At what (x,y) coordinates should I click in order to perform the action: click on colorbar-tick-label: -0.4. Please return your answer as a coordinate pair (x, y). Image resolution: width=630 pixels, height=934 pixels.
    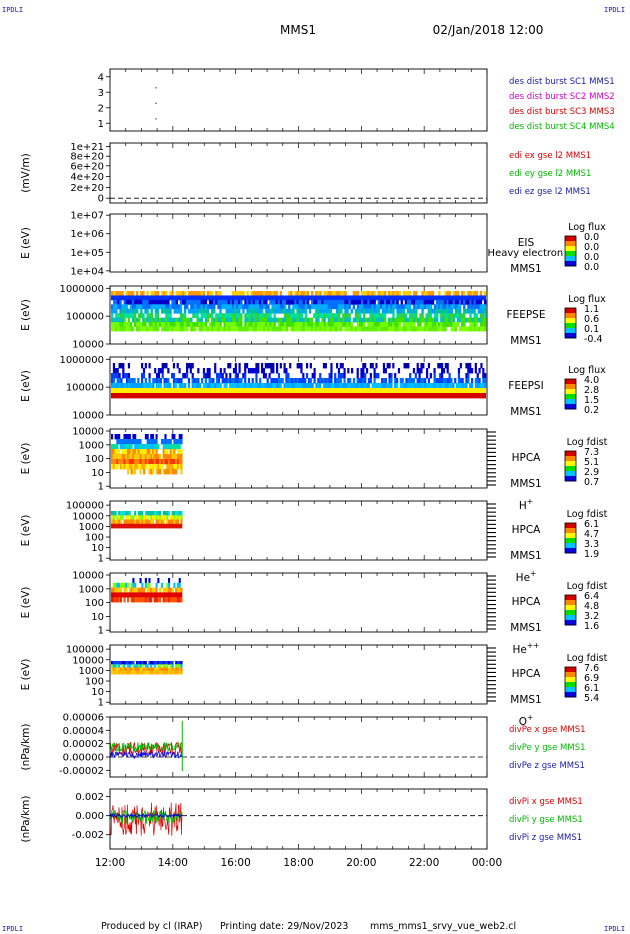
    Looking at the image, I should click on (593, 339).